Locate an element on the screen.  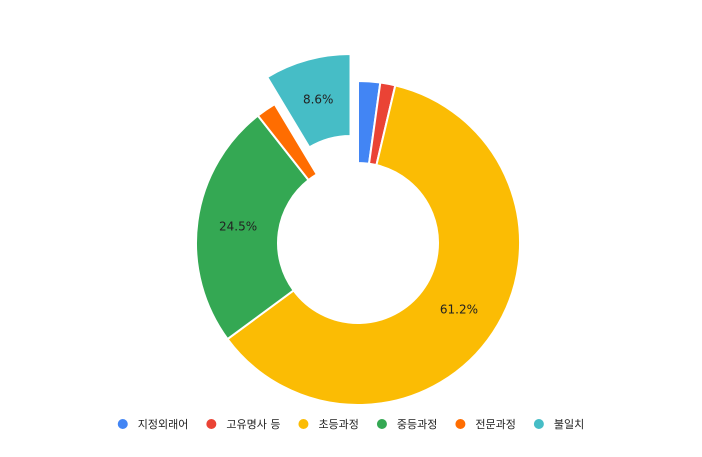
legend: 지정외래어 고유명사 등 초등과정 중등과정 전문과정 불일치 is located at coordinates (350, 424).